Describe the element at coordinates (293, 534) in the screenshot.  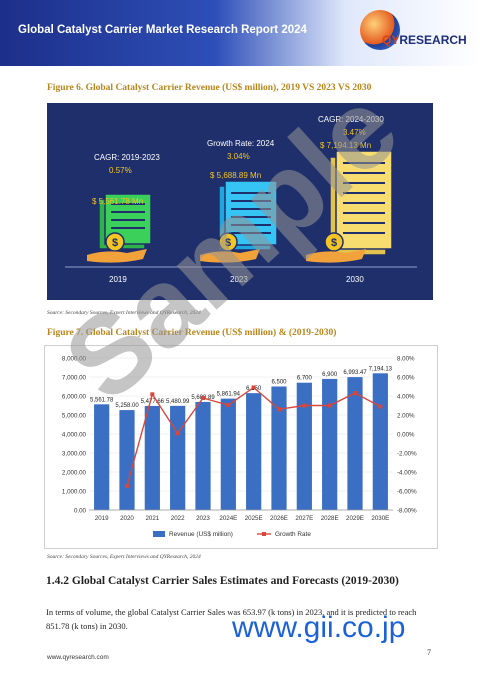
I see `legend-label-growth: Growth Rate` at that location.